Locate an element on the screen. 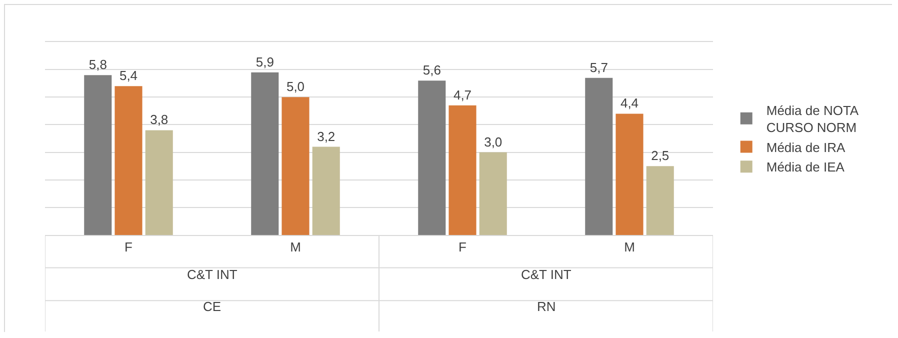 The height and width of the screenshot is (338, 898). data-label: 5,6 is located at coordinates (431, 70).